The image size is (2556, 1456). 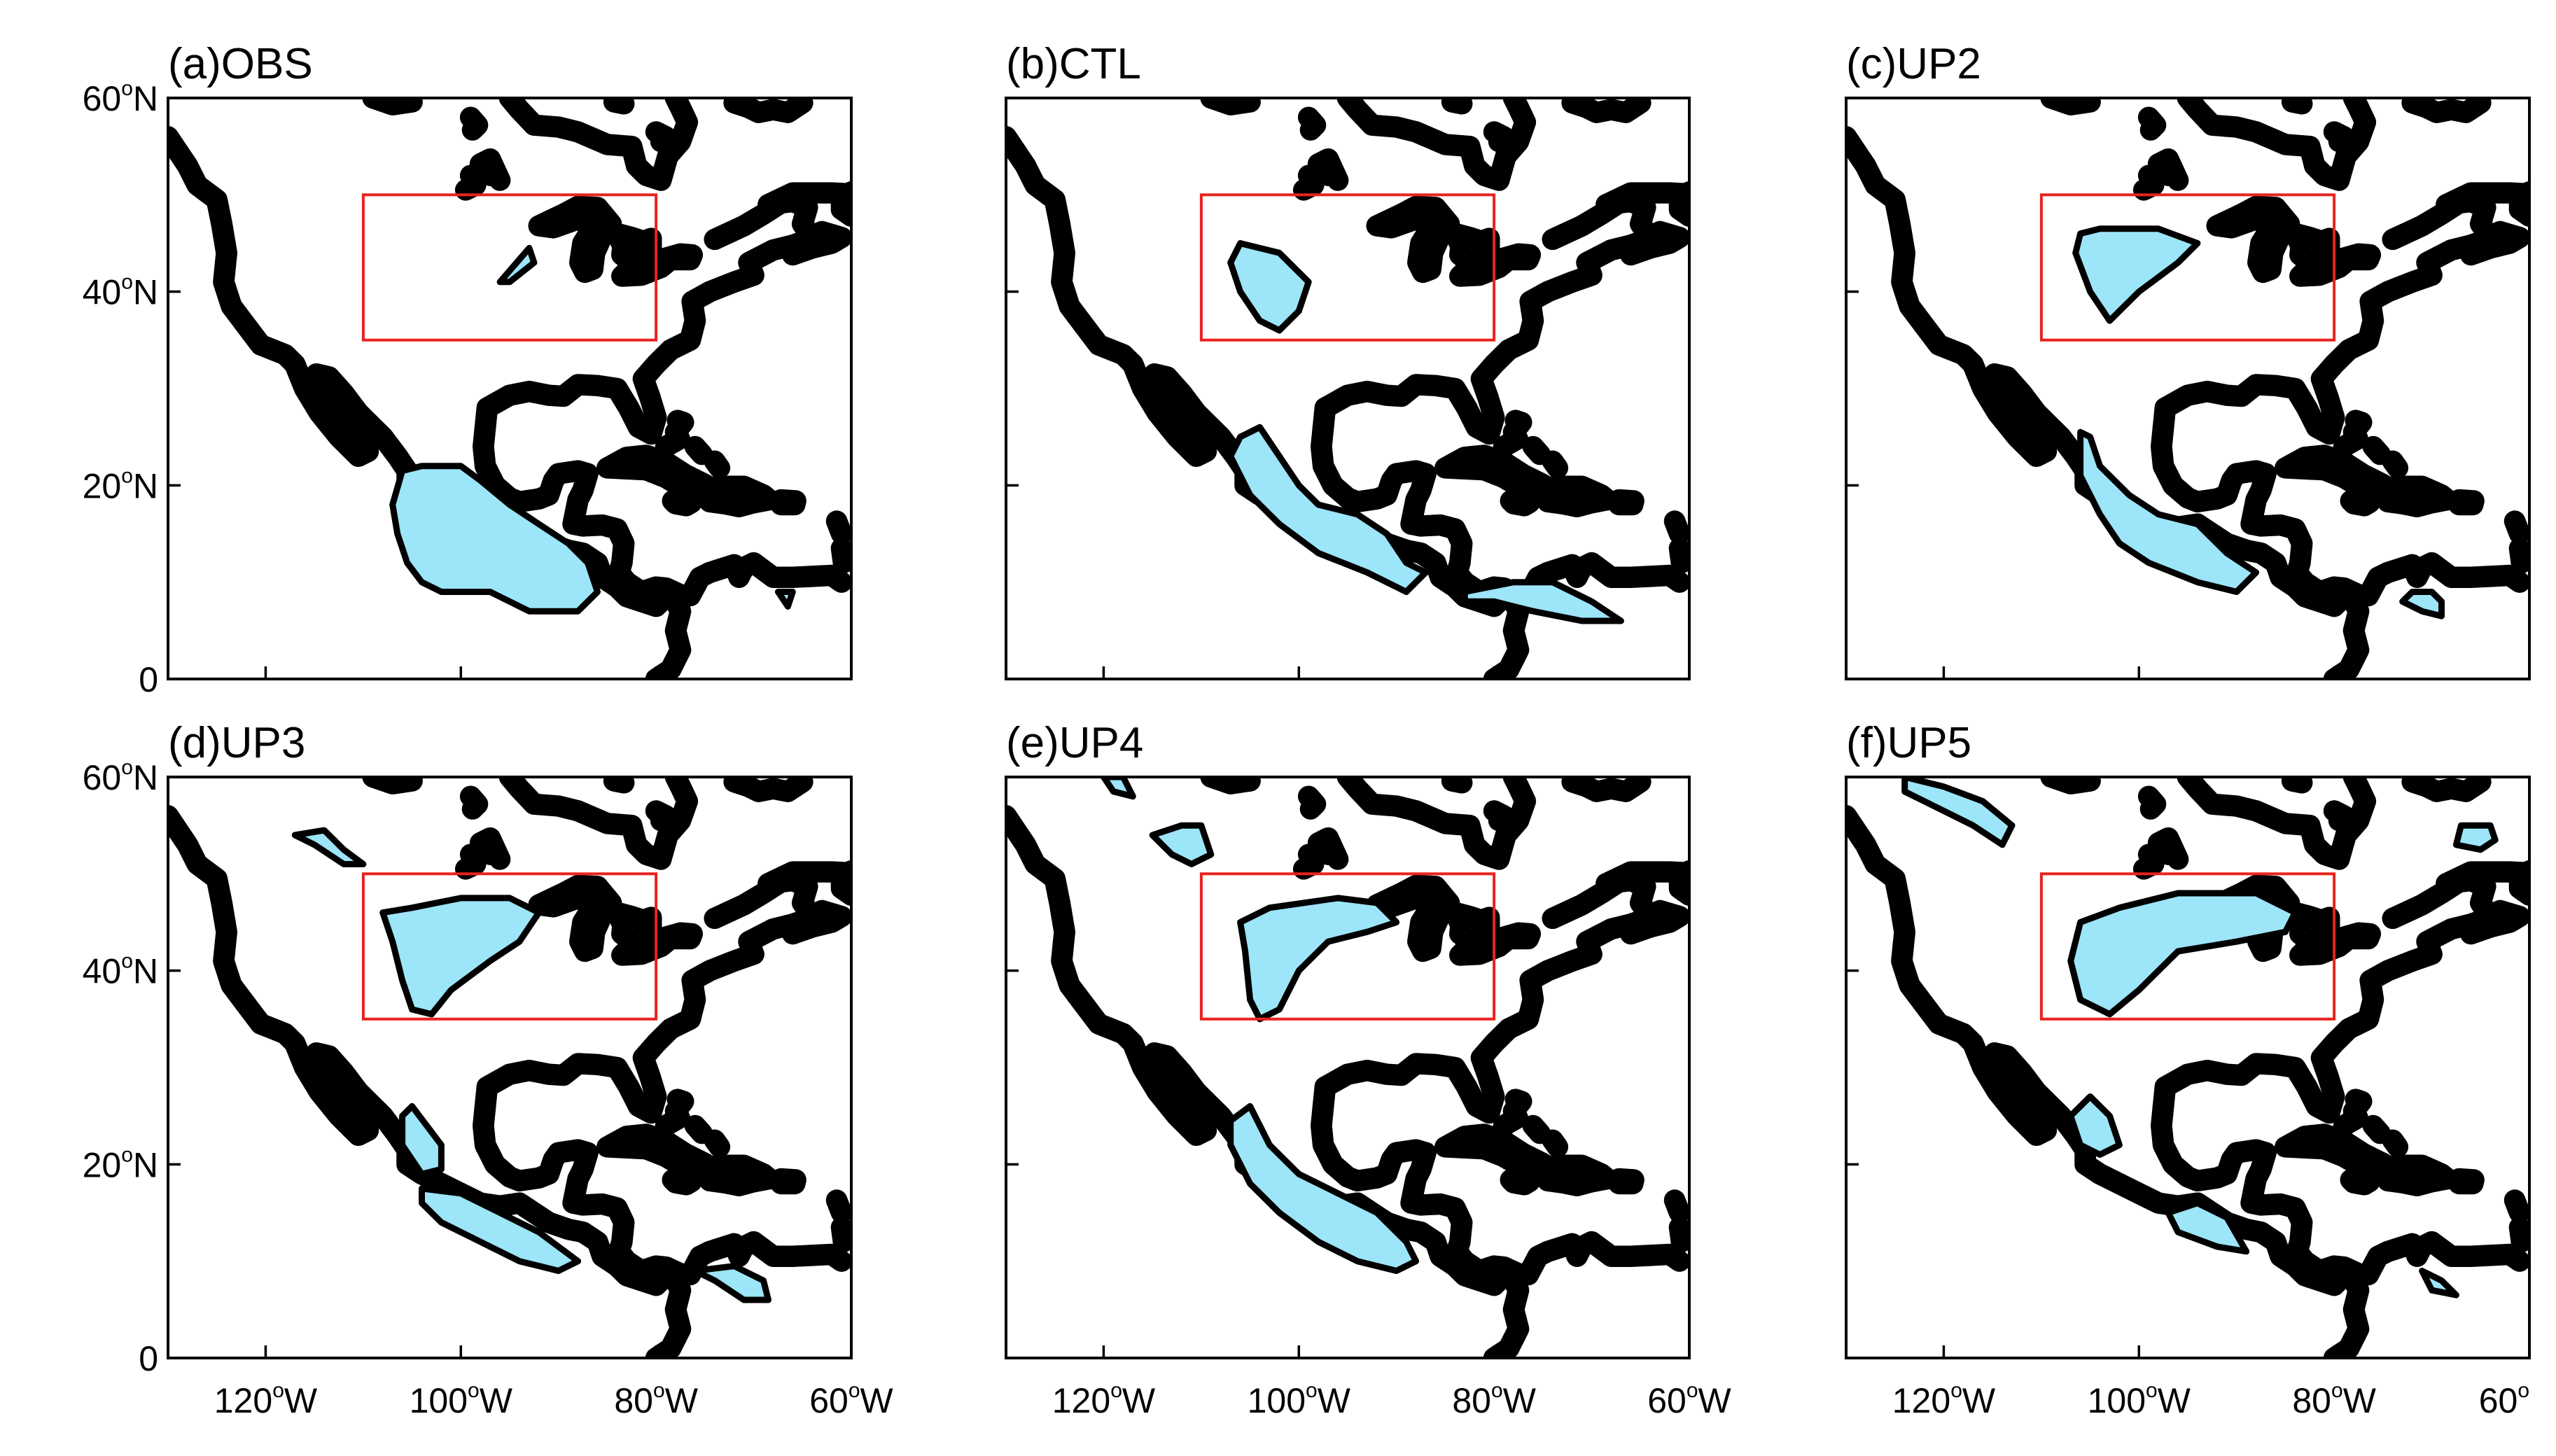 What do you see at coordinates (1118, 788) in the screenshot?
I see `region-top-strip` at bounding box center [1118, 788].